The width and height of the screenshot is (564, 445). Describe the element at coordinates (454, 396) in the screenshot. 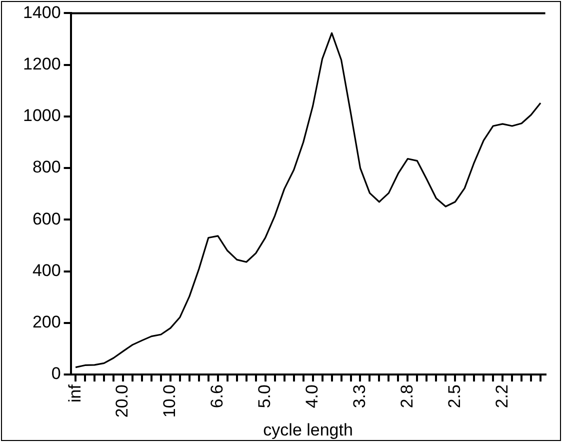

I see `x-tick-label: 2.5` at that location.